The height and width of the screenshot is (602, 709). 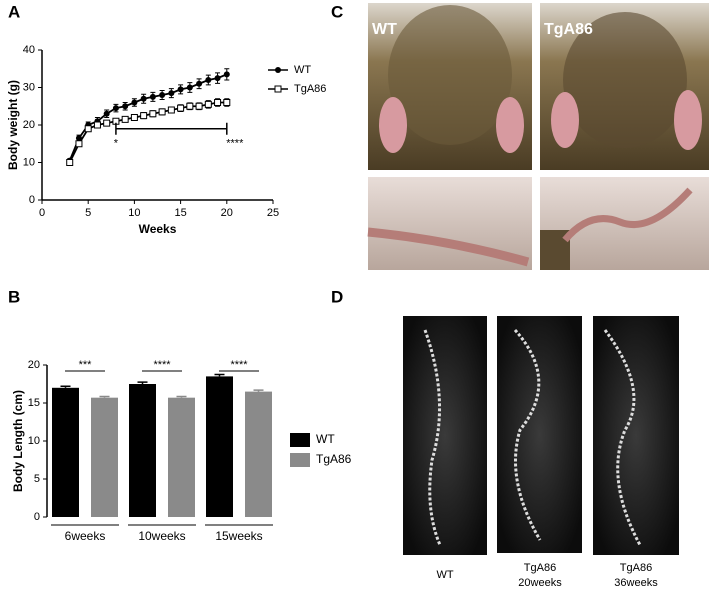 What do you see at coordinates (273, 213) in the screenshot?
I see `x-tick-label: 25` at bounding box center [273, 213].